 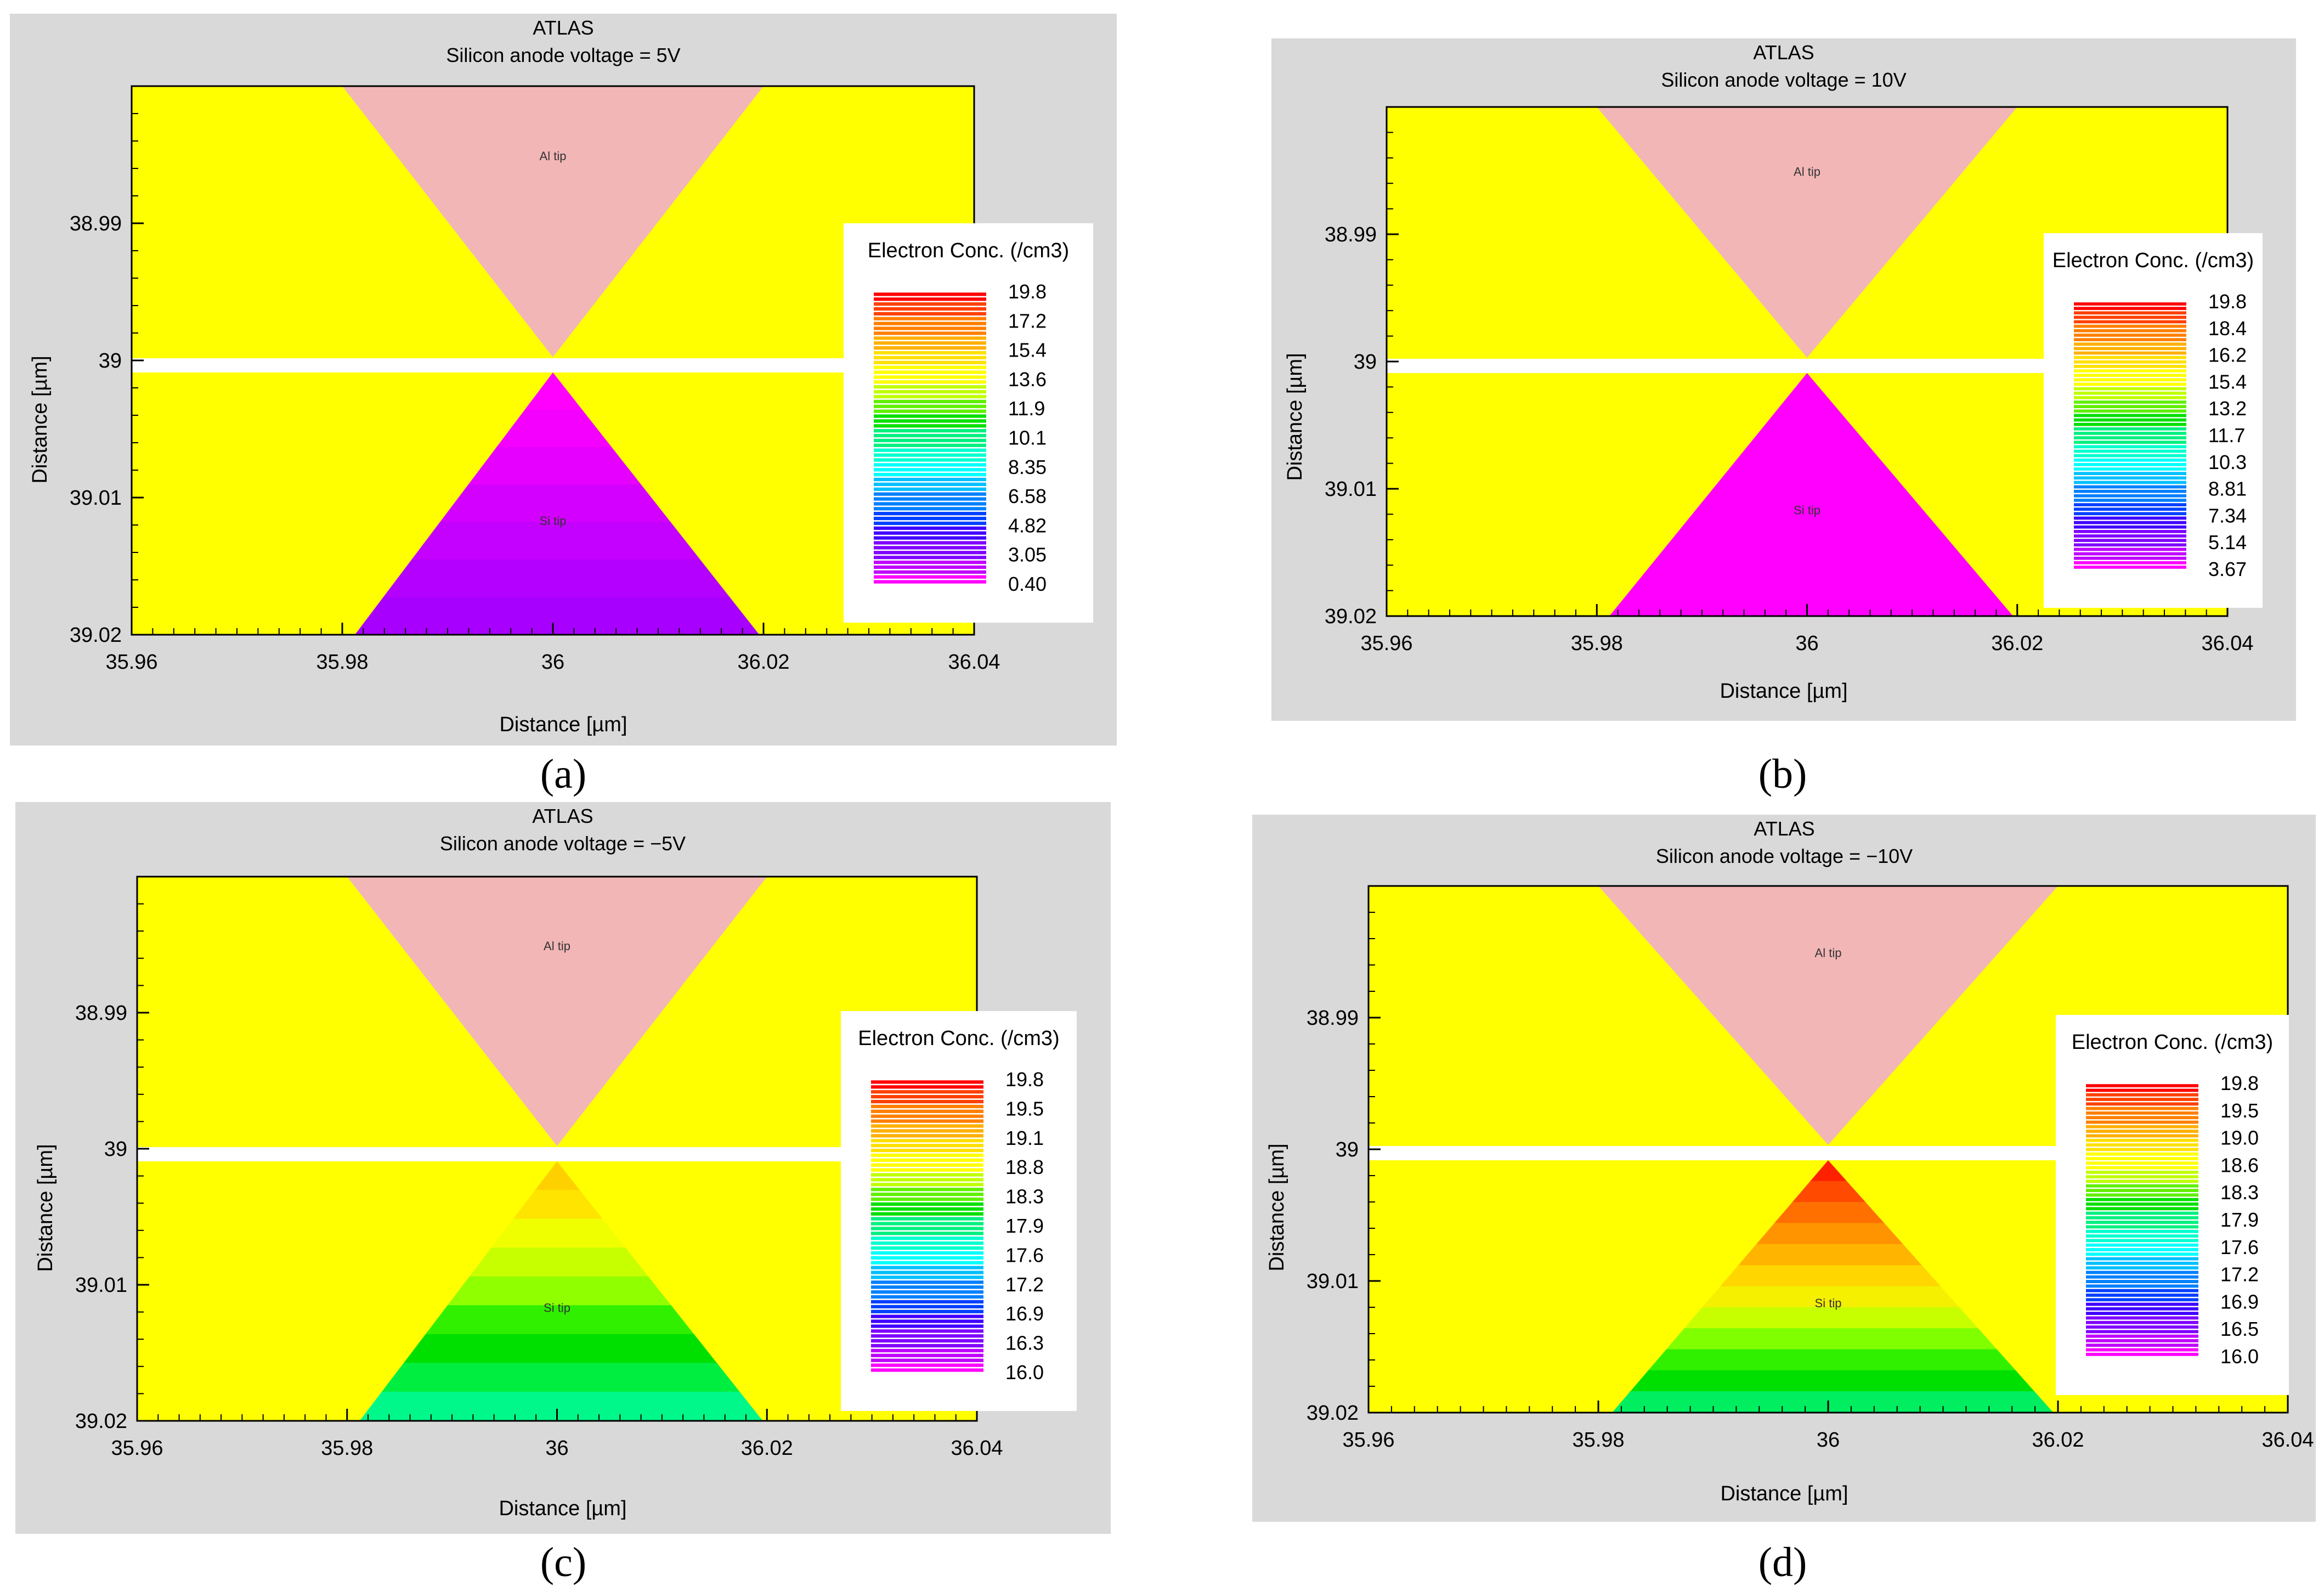 What do you see at coordinates (2227, 355) in the screenshot?
I see `legend-value: 16.2` at bounding box center [2227, 355].